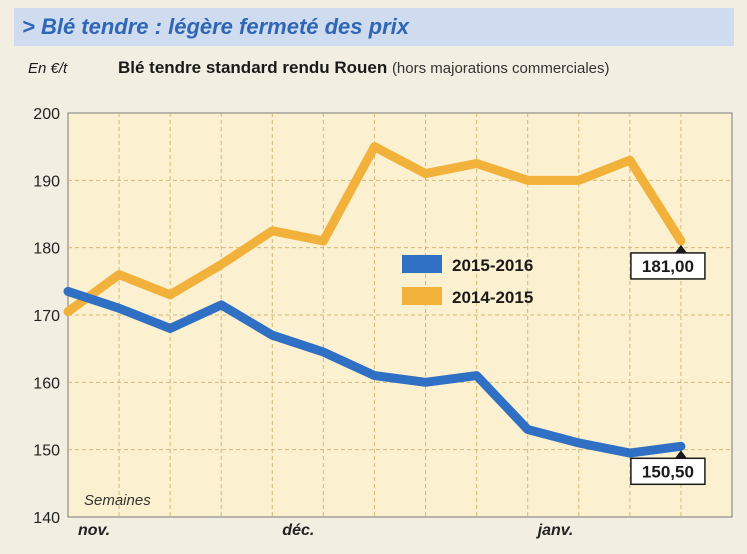  What do you see at coordinates (422, 296) in the screenshot?
I see `legend-swatch-2014-2015` at bounding box center [422, 296].